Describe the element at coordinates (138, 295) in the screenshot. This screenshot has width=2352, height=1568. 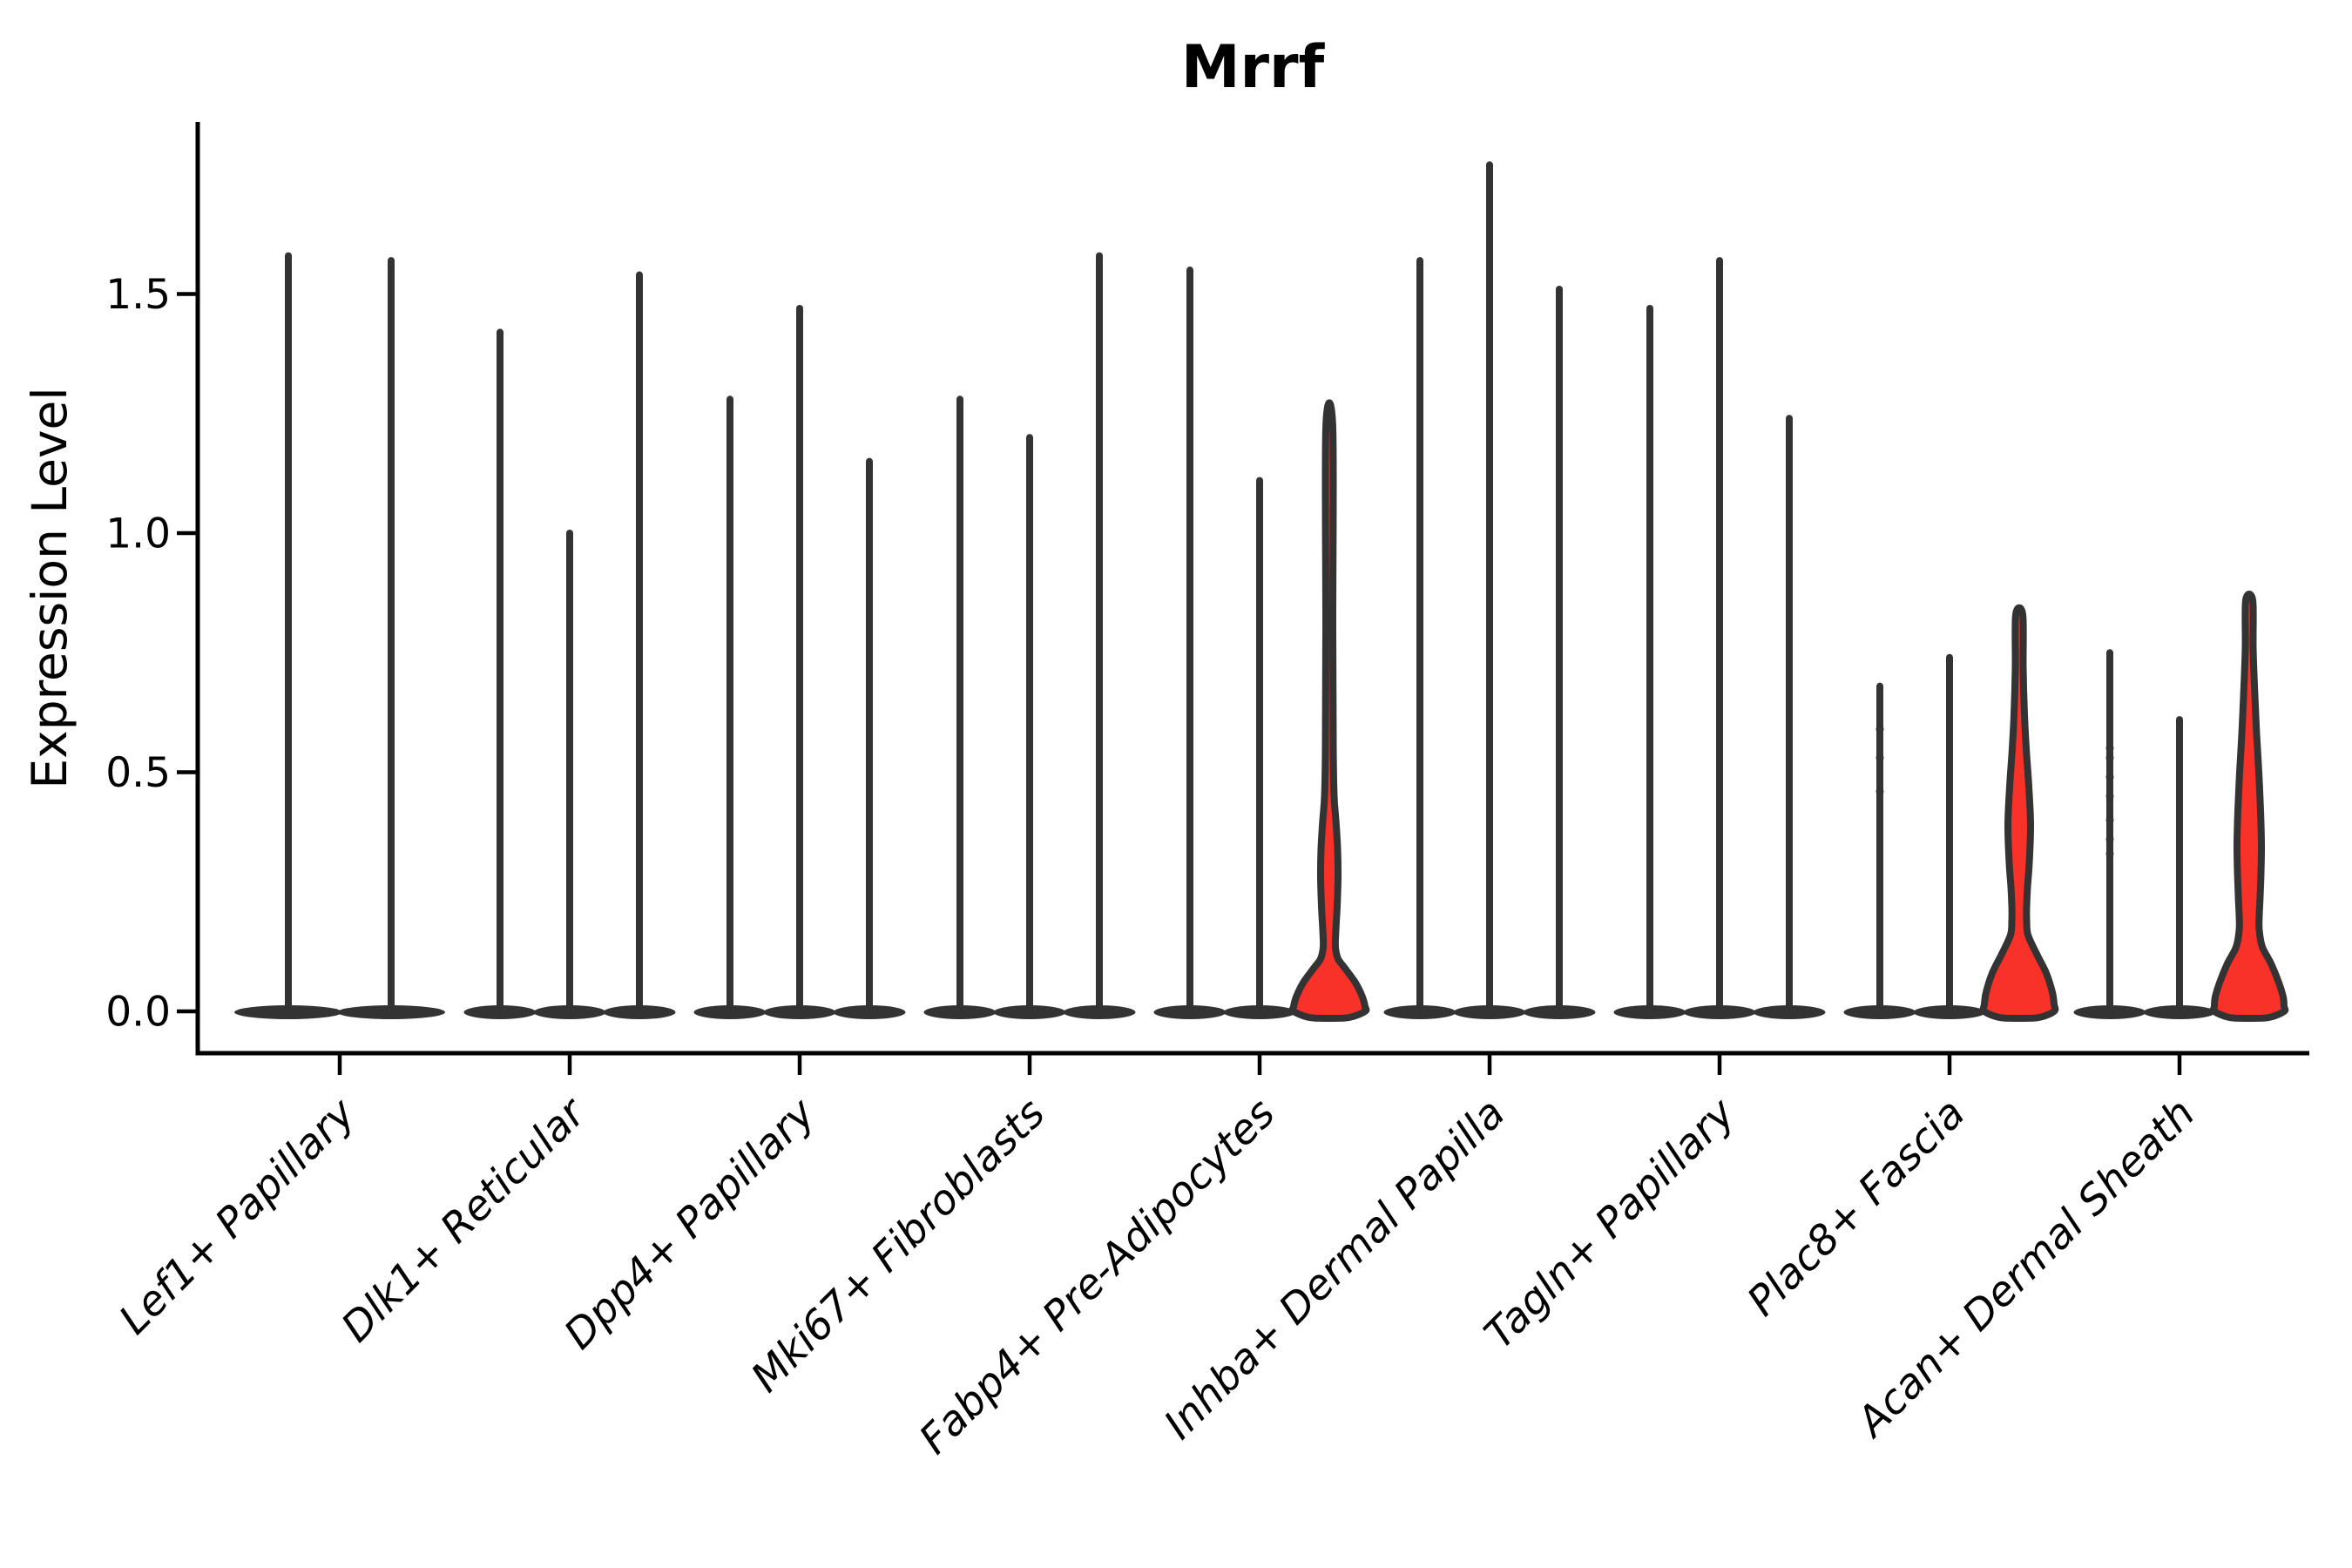
I see `y-tick-label: 1.5` at that location.